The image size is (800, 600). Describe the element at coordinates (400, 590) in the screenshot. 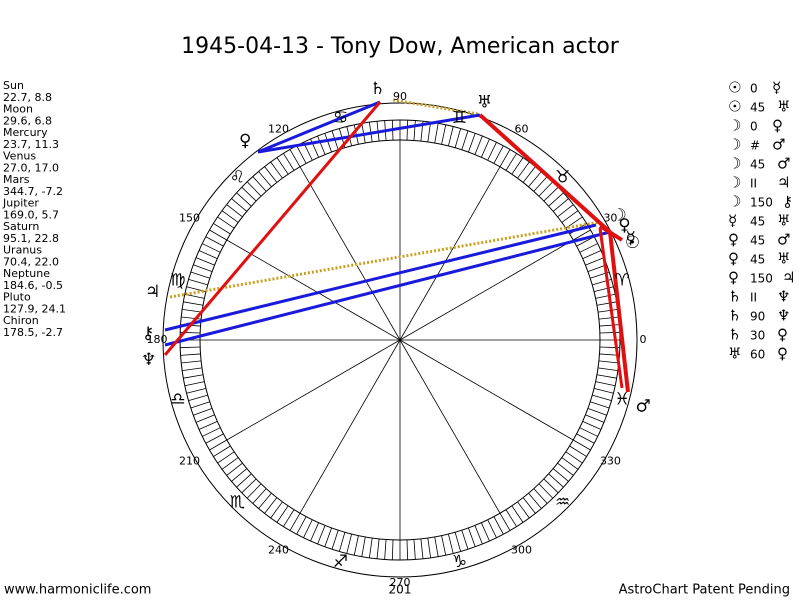

I see `bottom-label: 201` at that location.